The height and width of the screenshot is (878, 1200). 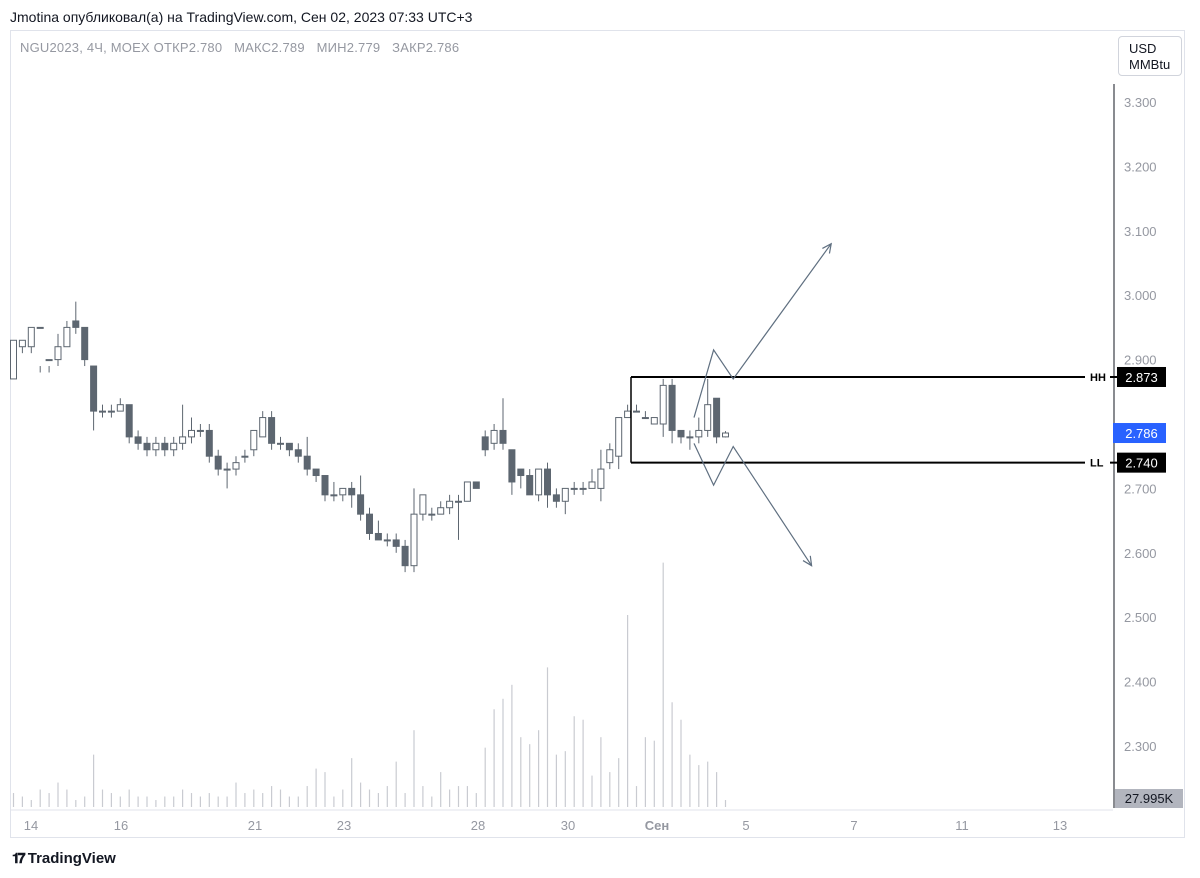 I want to click on level-name-ll: LL, so click(x=1097, y=464).